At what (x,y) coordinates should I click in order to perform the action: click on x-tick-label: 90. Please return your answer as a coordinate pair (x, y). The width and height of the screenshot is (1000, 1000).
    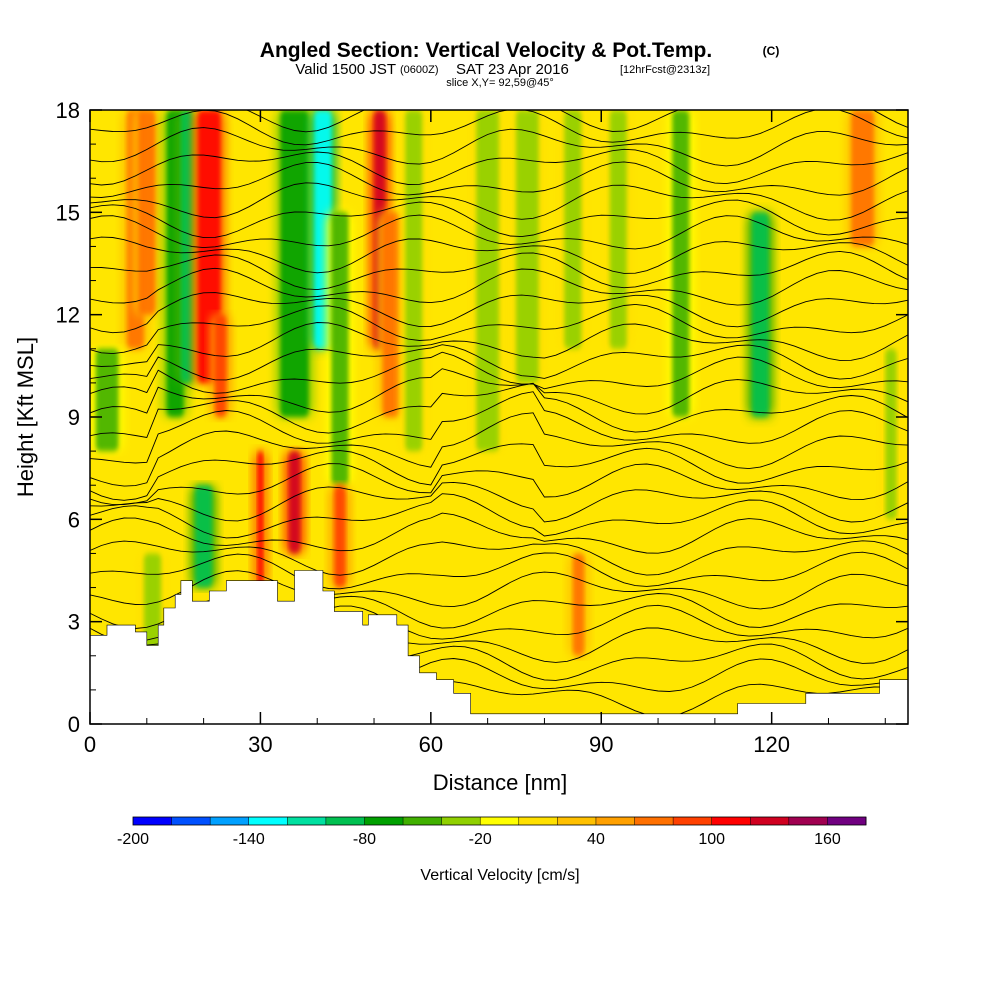
    Looking at the image, I should click on (601, 744).